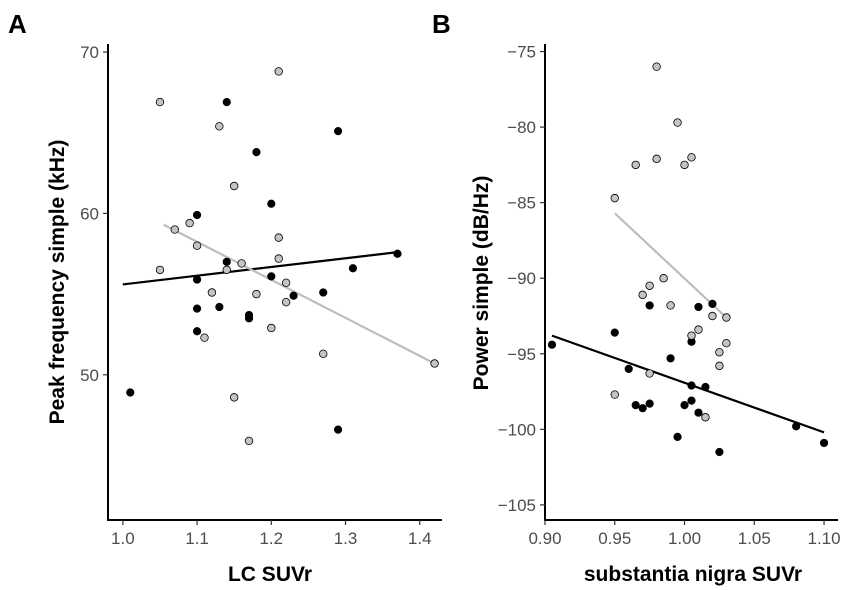 The width and height of the screenshot is (851, 590). I want to click on panel-b-x-tick-label: 1.05, so click(754, 538).